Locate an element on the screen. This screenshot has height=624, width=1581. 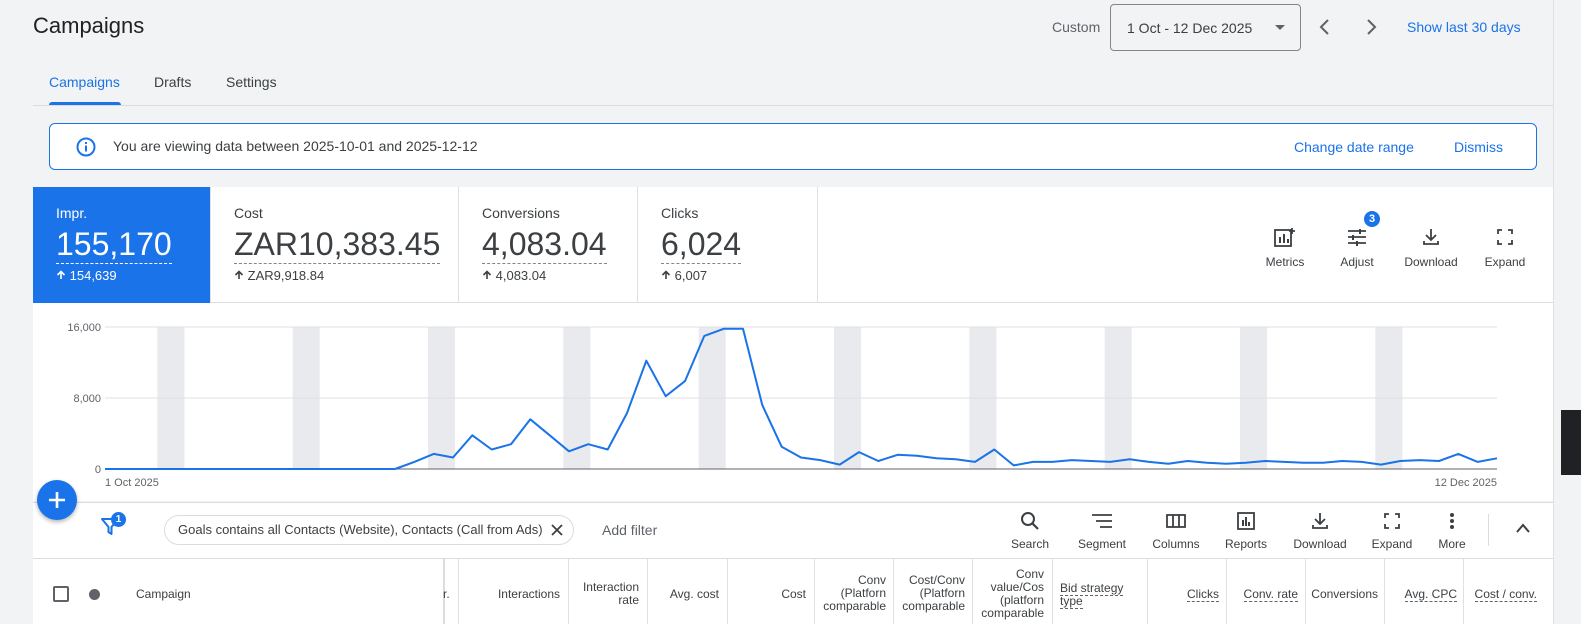
date-range-select: 1 Oct - 12 Dec 2025 is located at coordinates (1205, 27).